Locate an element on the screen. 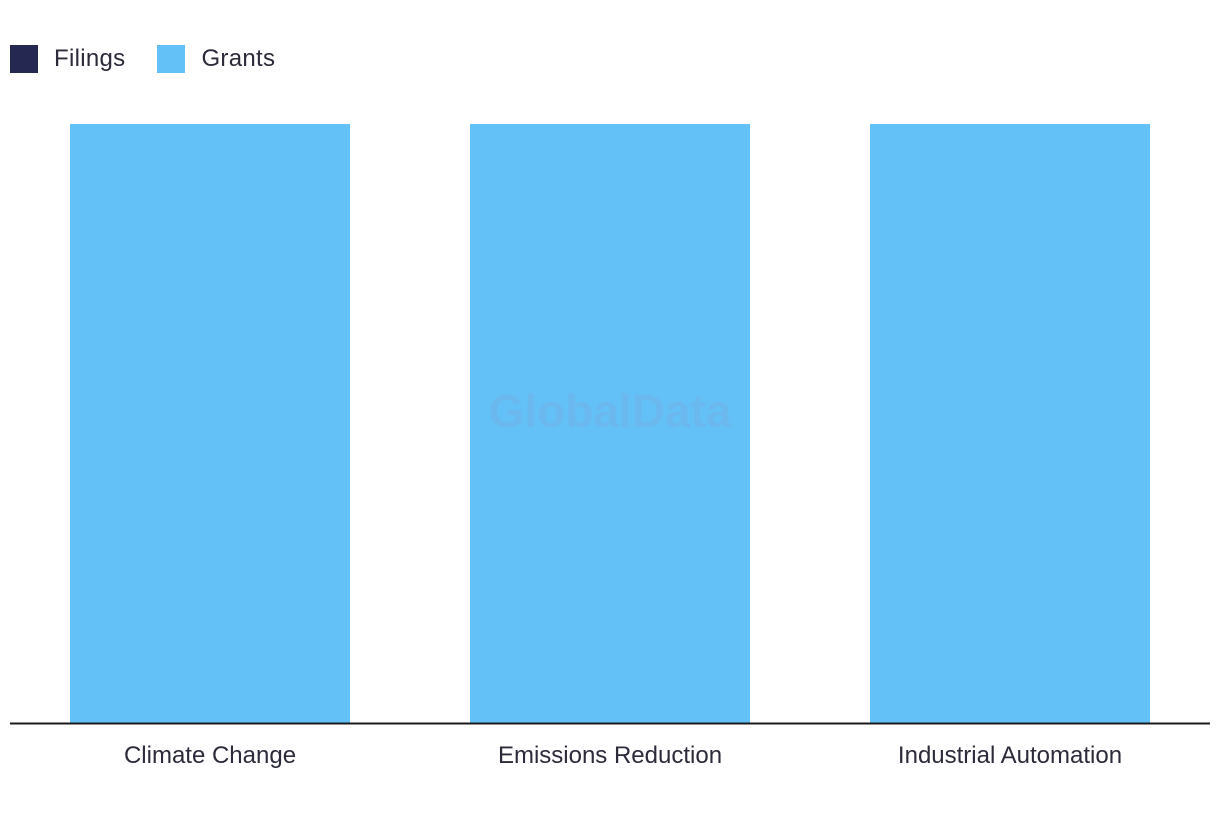 This screenshot has height=820, width=1220. legend-swatch-grants is located at coordinates (171, 59).